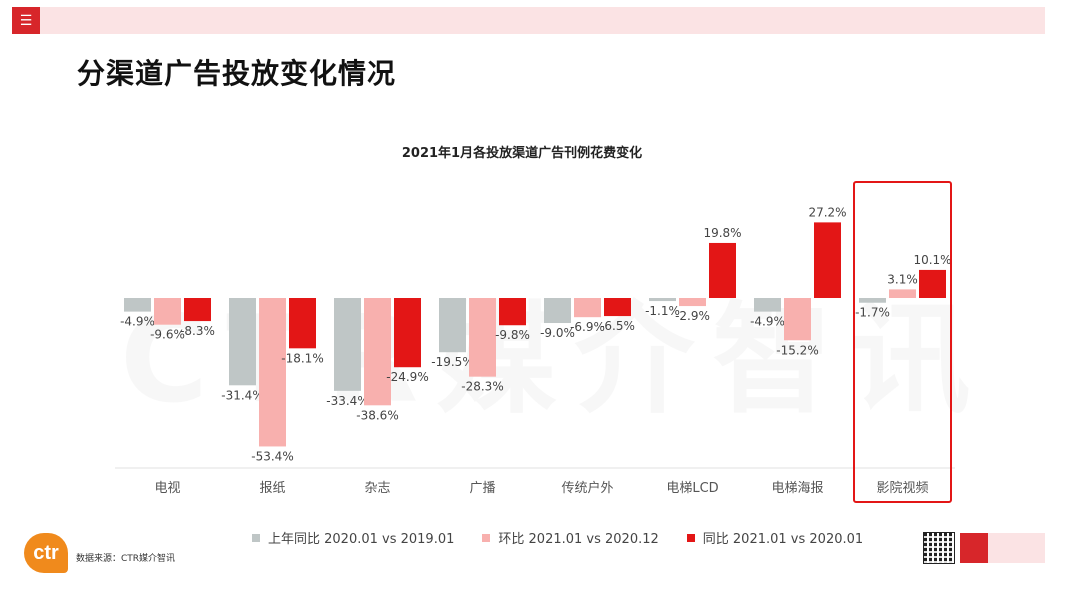 This screenshot has width=1080, height=592. Describe the element at coordinates (692, 302) in the screenshot. I see `bar-电梯LCD-s1` at that location.